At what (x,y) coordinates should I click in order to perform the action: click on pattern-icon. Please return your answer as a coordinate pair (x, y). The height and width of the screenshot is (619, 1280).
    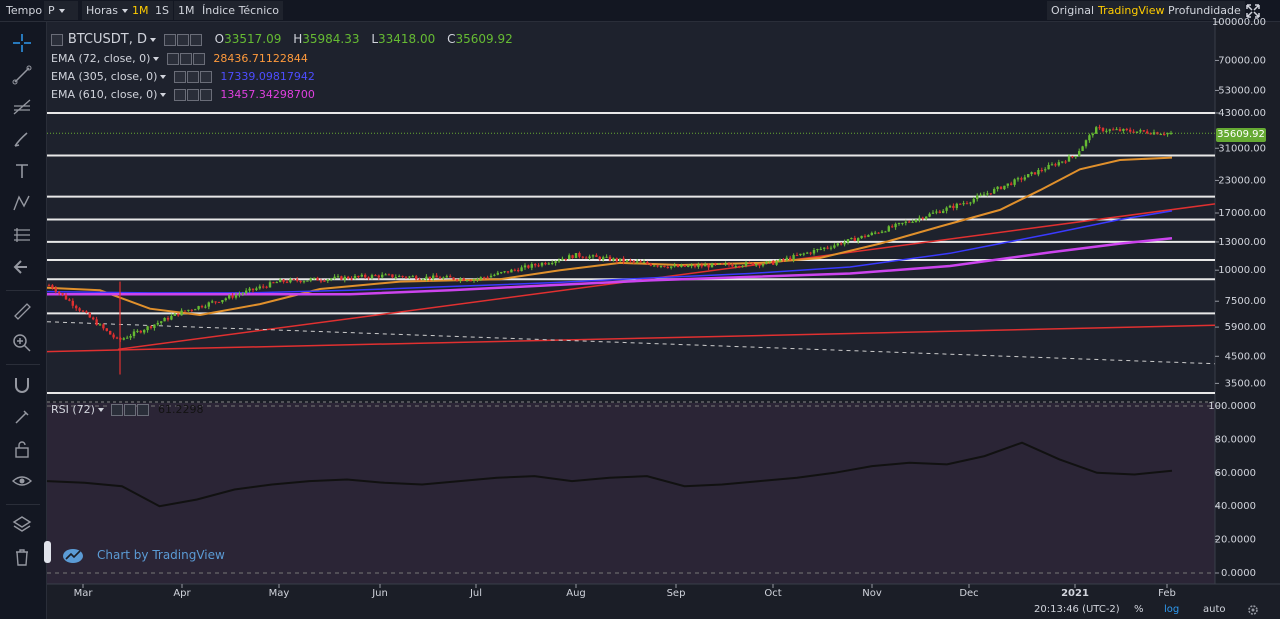
    Looking at the image, I should click on (22, 203).